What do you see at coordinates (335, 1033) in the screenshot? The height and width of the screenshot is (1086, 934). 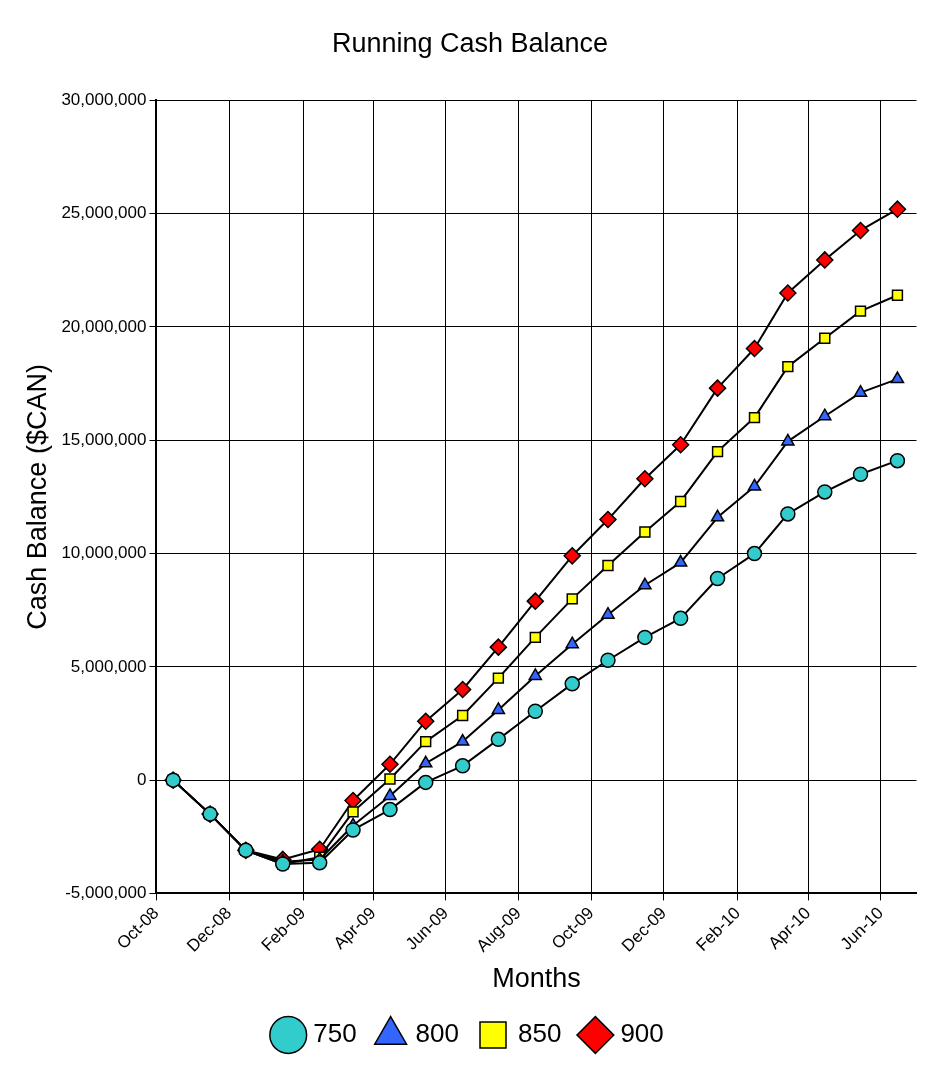 I see `legend-label: 750` at bounding box center [335, 1033].